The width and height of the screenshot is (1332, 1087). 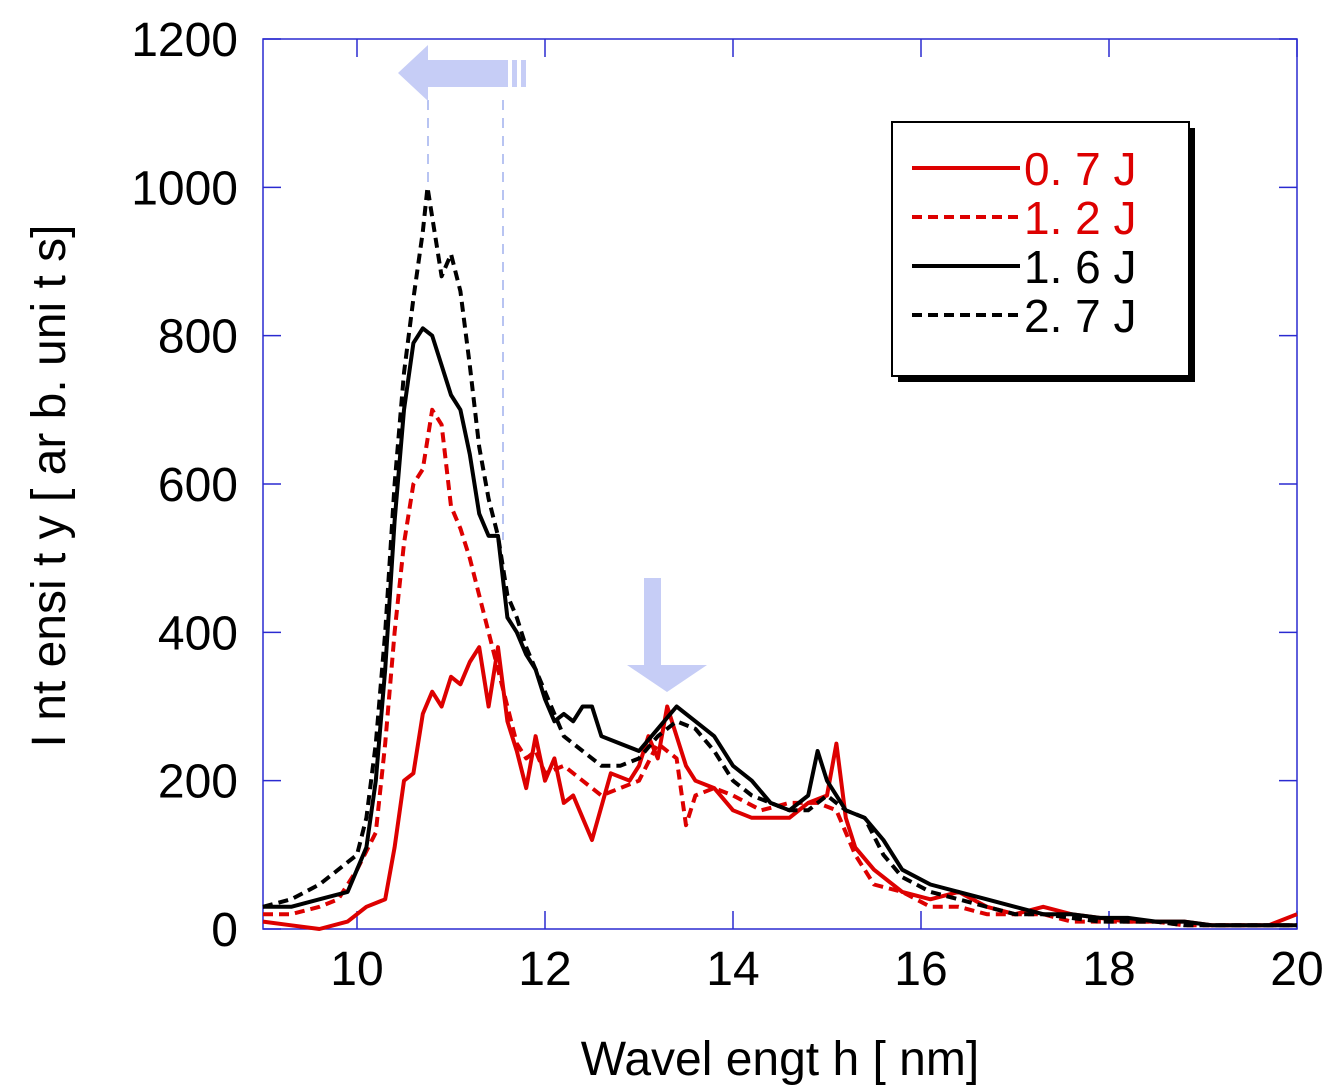 I want to click on y-tick-label: 600, so click(x=198, y=485).